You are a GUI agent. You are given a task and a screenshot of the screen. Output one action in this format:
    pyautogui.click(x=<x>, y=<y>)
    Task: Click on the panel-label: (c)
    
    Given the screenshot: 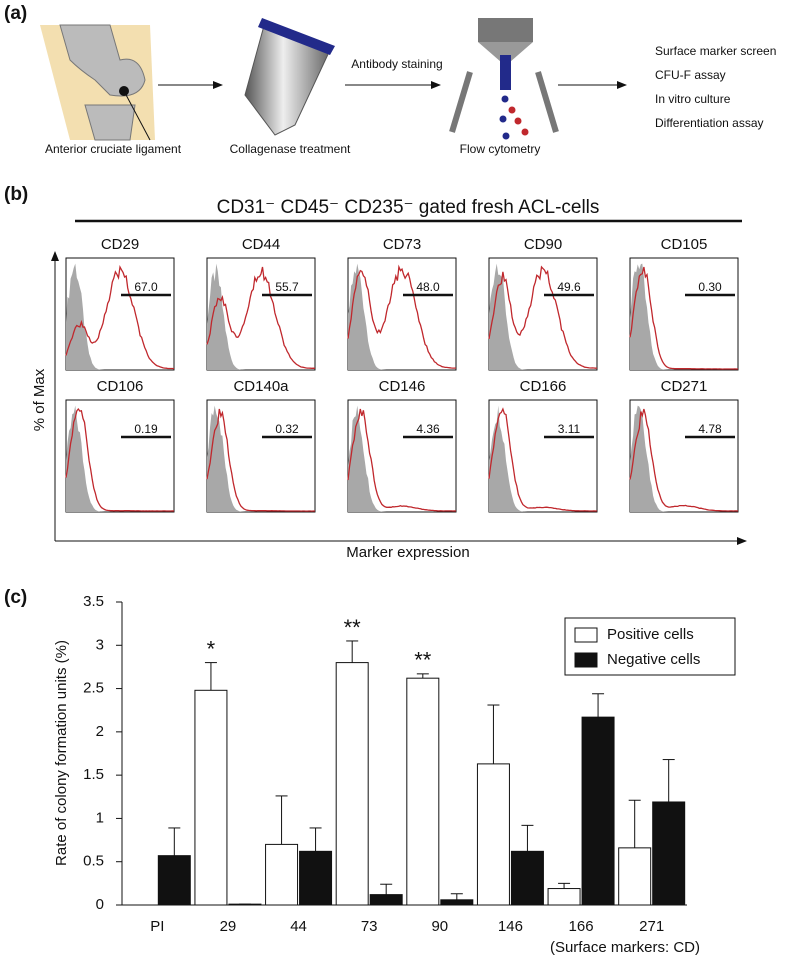 What is the action you would take?
    pyautogui.click(x=15, y=597)
    